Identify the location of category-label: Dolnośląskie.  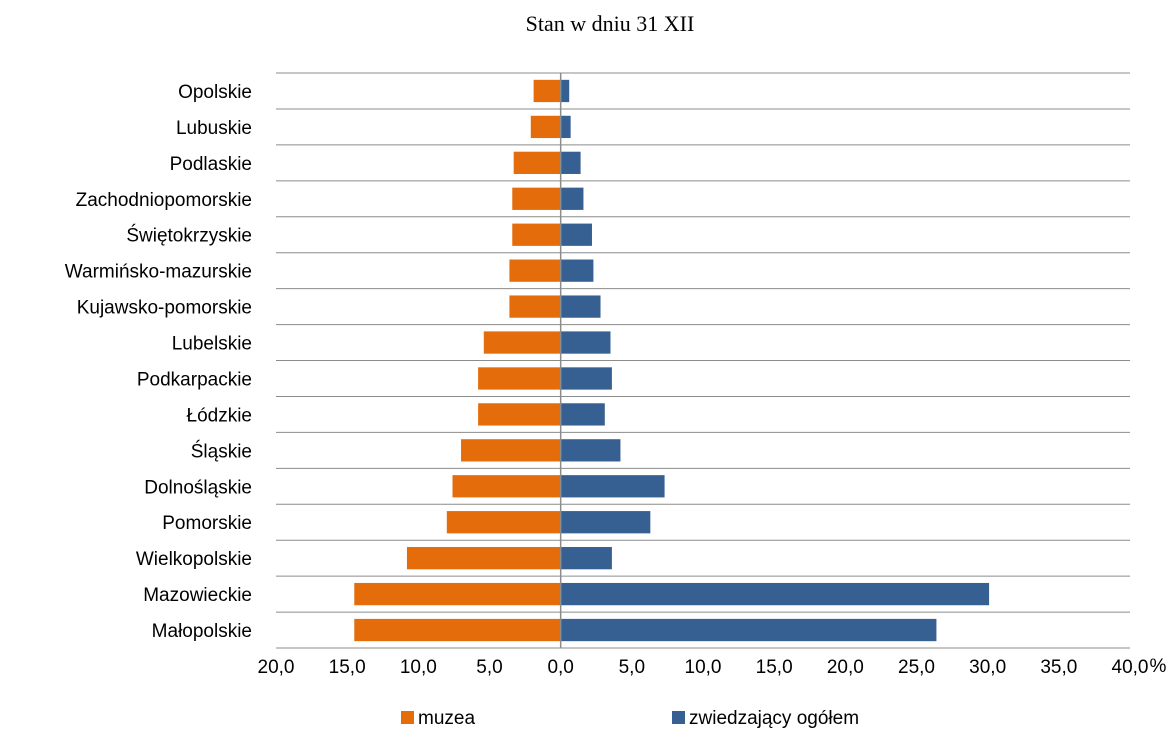
(198, 487).